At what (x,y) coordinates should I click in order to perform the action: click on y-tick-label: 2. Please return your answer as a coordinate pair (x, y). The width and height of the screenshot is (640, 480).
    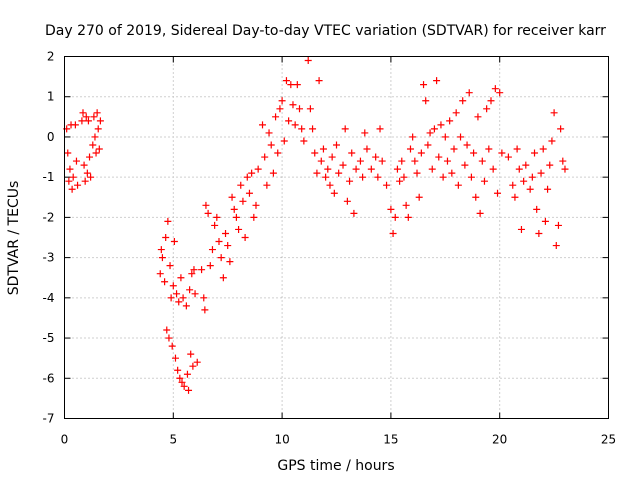
    Looking at the image, I should click on (51, 57).